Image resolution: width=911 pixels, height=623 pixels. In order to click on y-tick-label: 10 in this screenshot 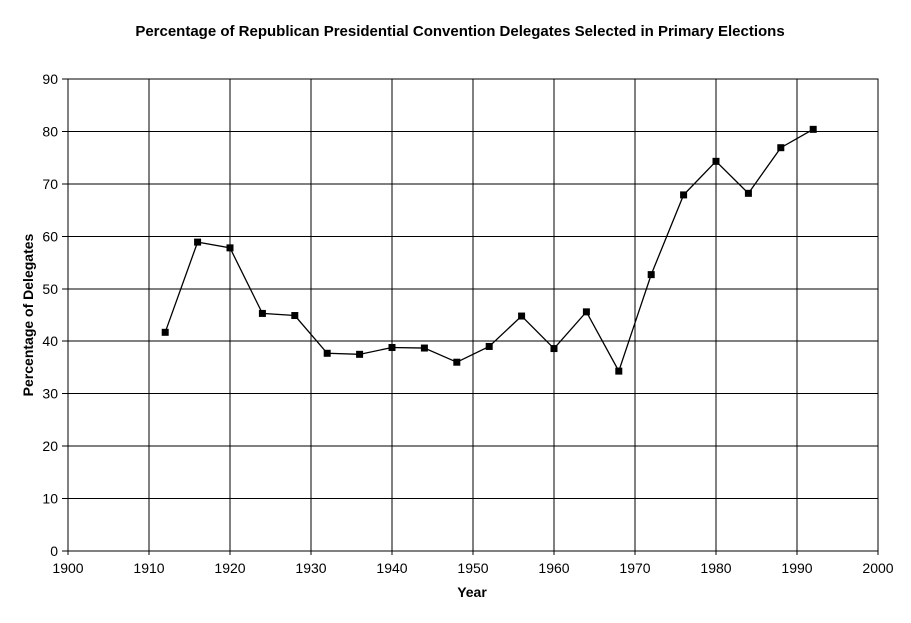, I will do `click(50, 499)`.